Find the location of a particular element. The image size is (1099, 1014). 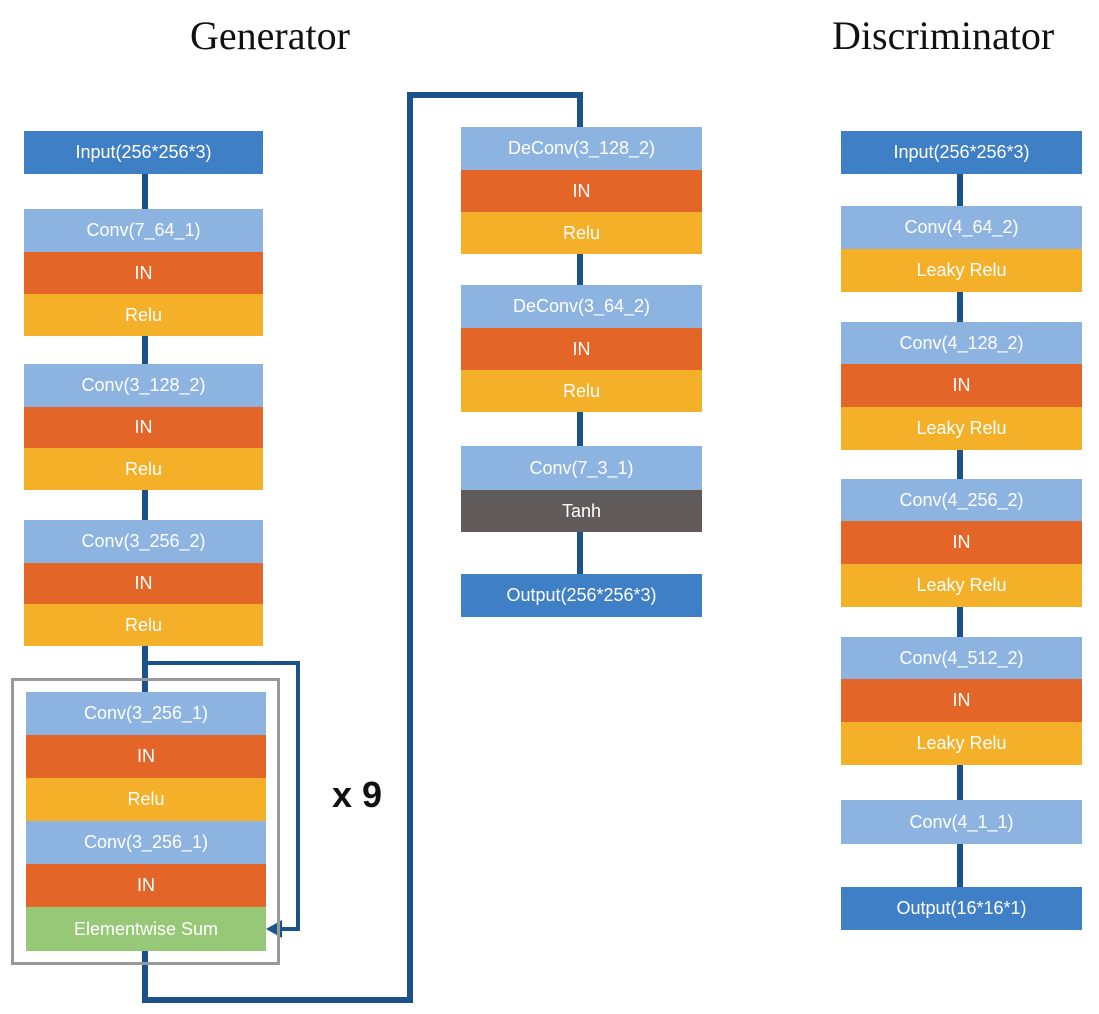

disc-input-block: Input(256*256*3) is located at coordinates (961, 152).